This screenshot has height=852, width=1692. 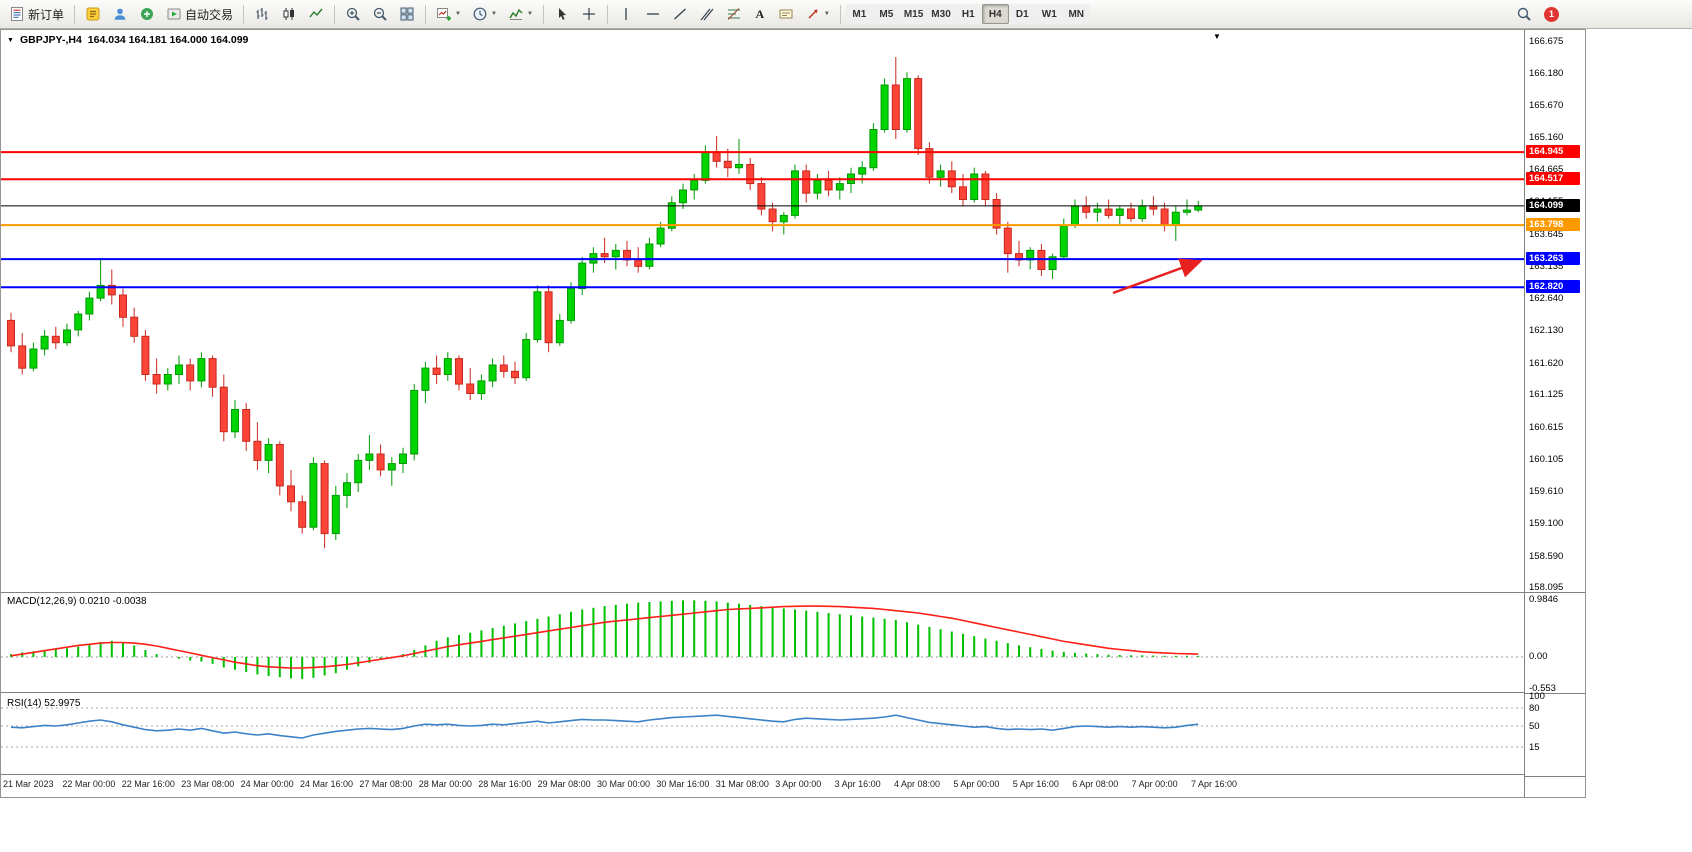 I want to click on tile-windows-icon, so click(x=407, y=14).